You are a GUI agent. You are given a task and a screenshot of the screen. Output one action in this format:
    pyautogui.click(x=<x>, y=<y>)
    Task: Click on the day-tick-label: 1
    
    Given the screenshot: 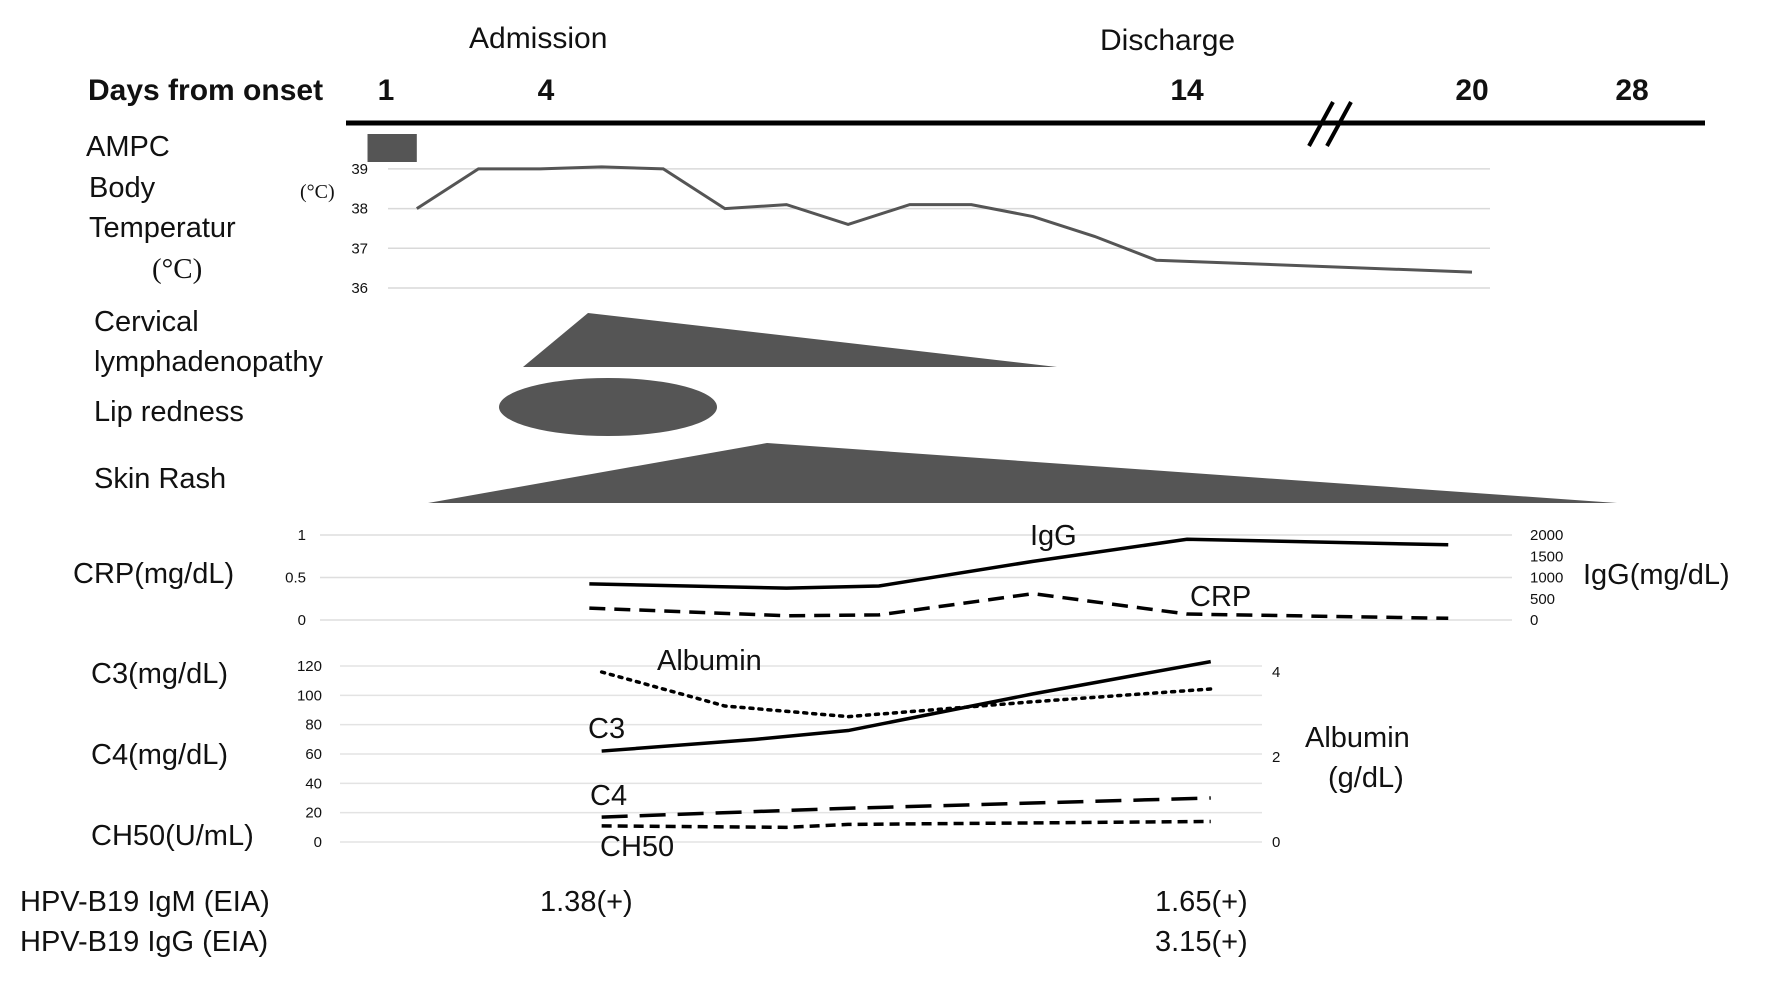 What is the action you would take?
    pyautogui.click(x=386, y=90)
    